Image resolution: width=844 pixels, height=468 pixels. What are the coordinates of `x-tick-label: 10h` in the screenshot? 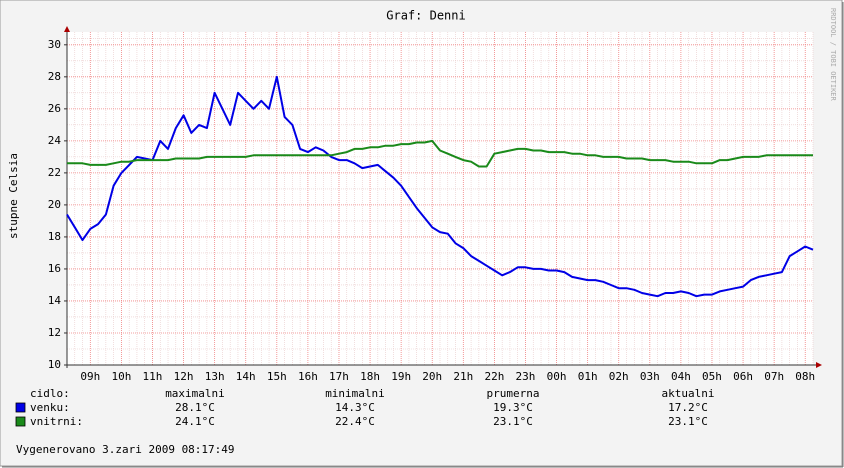 It's located at (121, 376).